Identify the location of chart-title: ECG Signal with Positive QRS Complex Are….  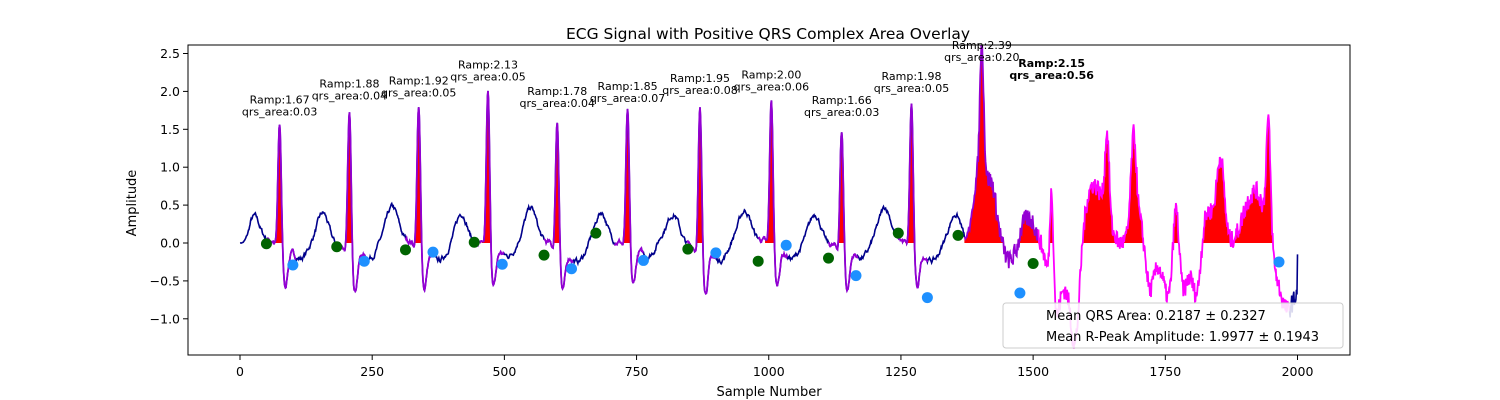
(768, 34).